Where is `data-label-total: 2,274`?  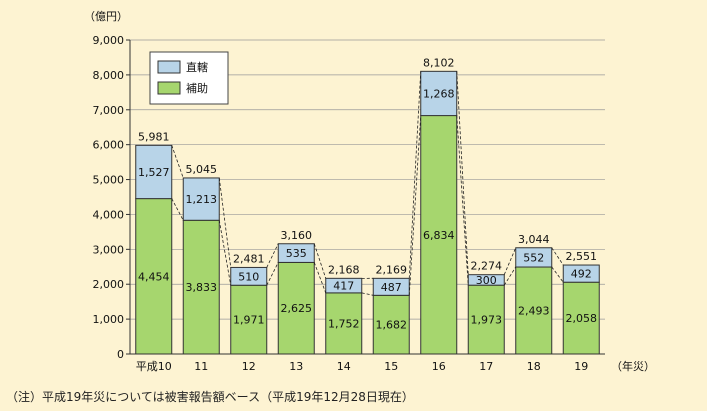 data-label-total: 2,274 is located at coordinates (487, 266).